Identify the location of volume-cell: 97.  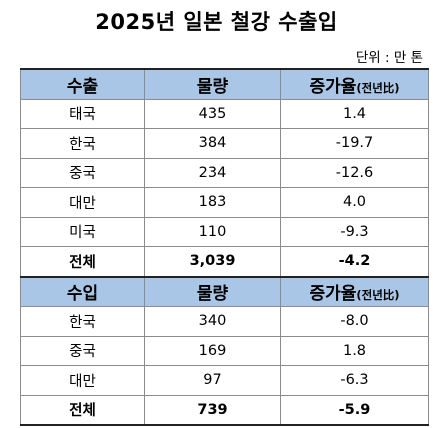
(212, 380).